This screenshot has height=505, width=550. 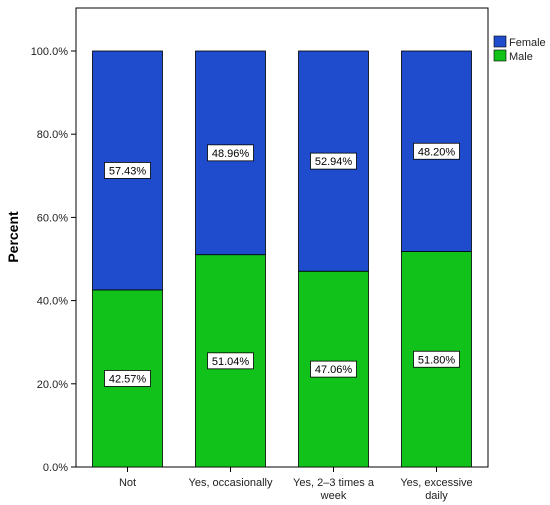 What do you see at coordinates (527, 43) in the screenshot?
I see `legend-label-female: Female` at bounding box center [527, 43].